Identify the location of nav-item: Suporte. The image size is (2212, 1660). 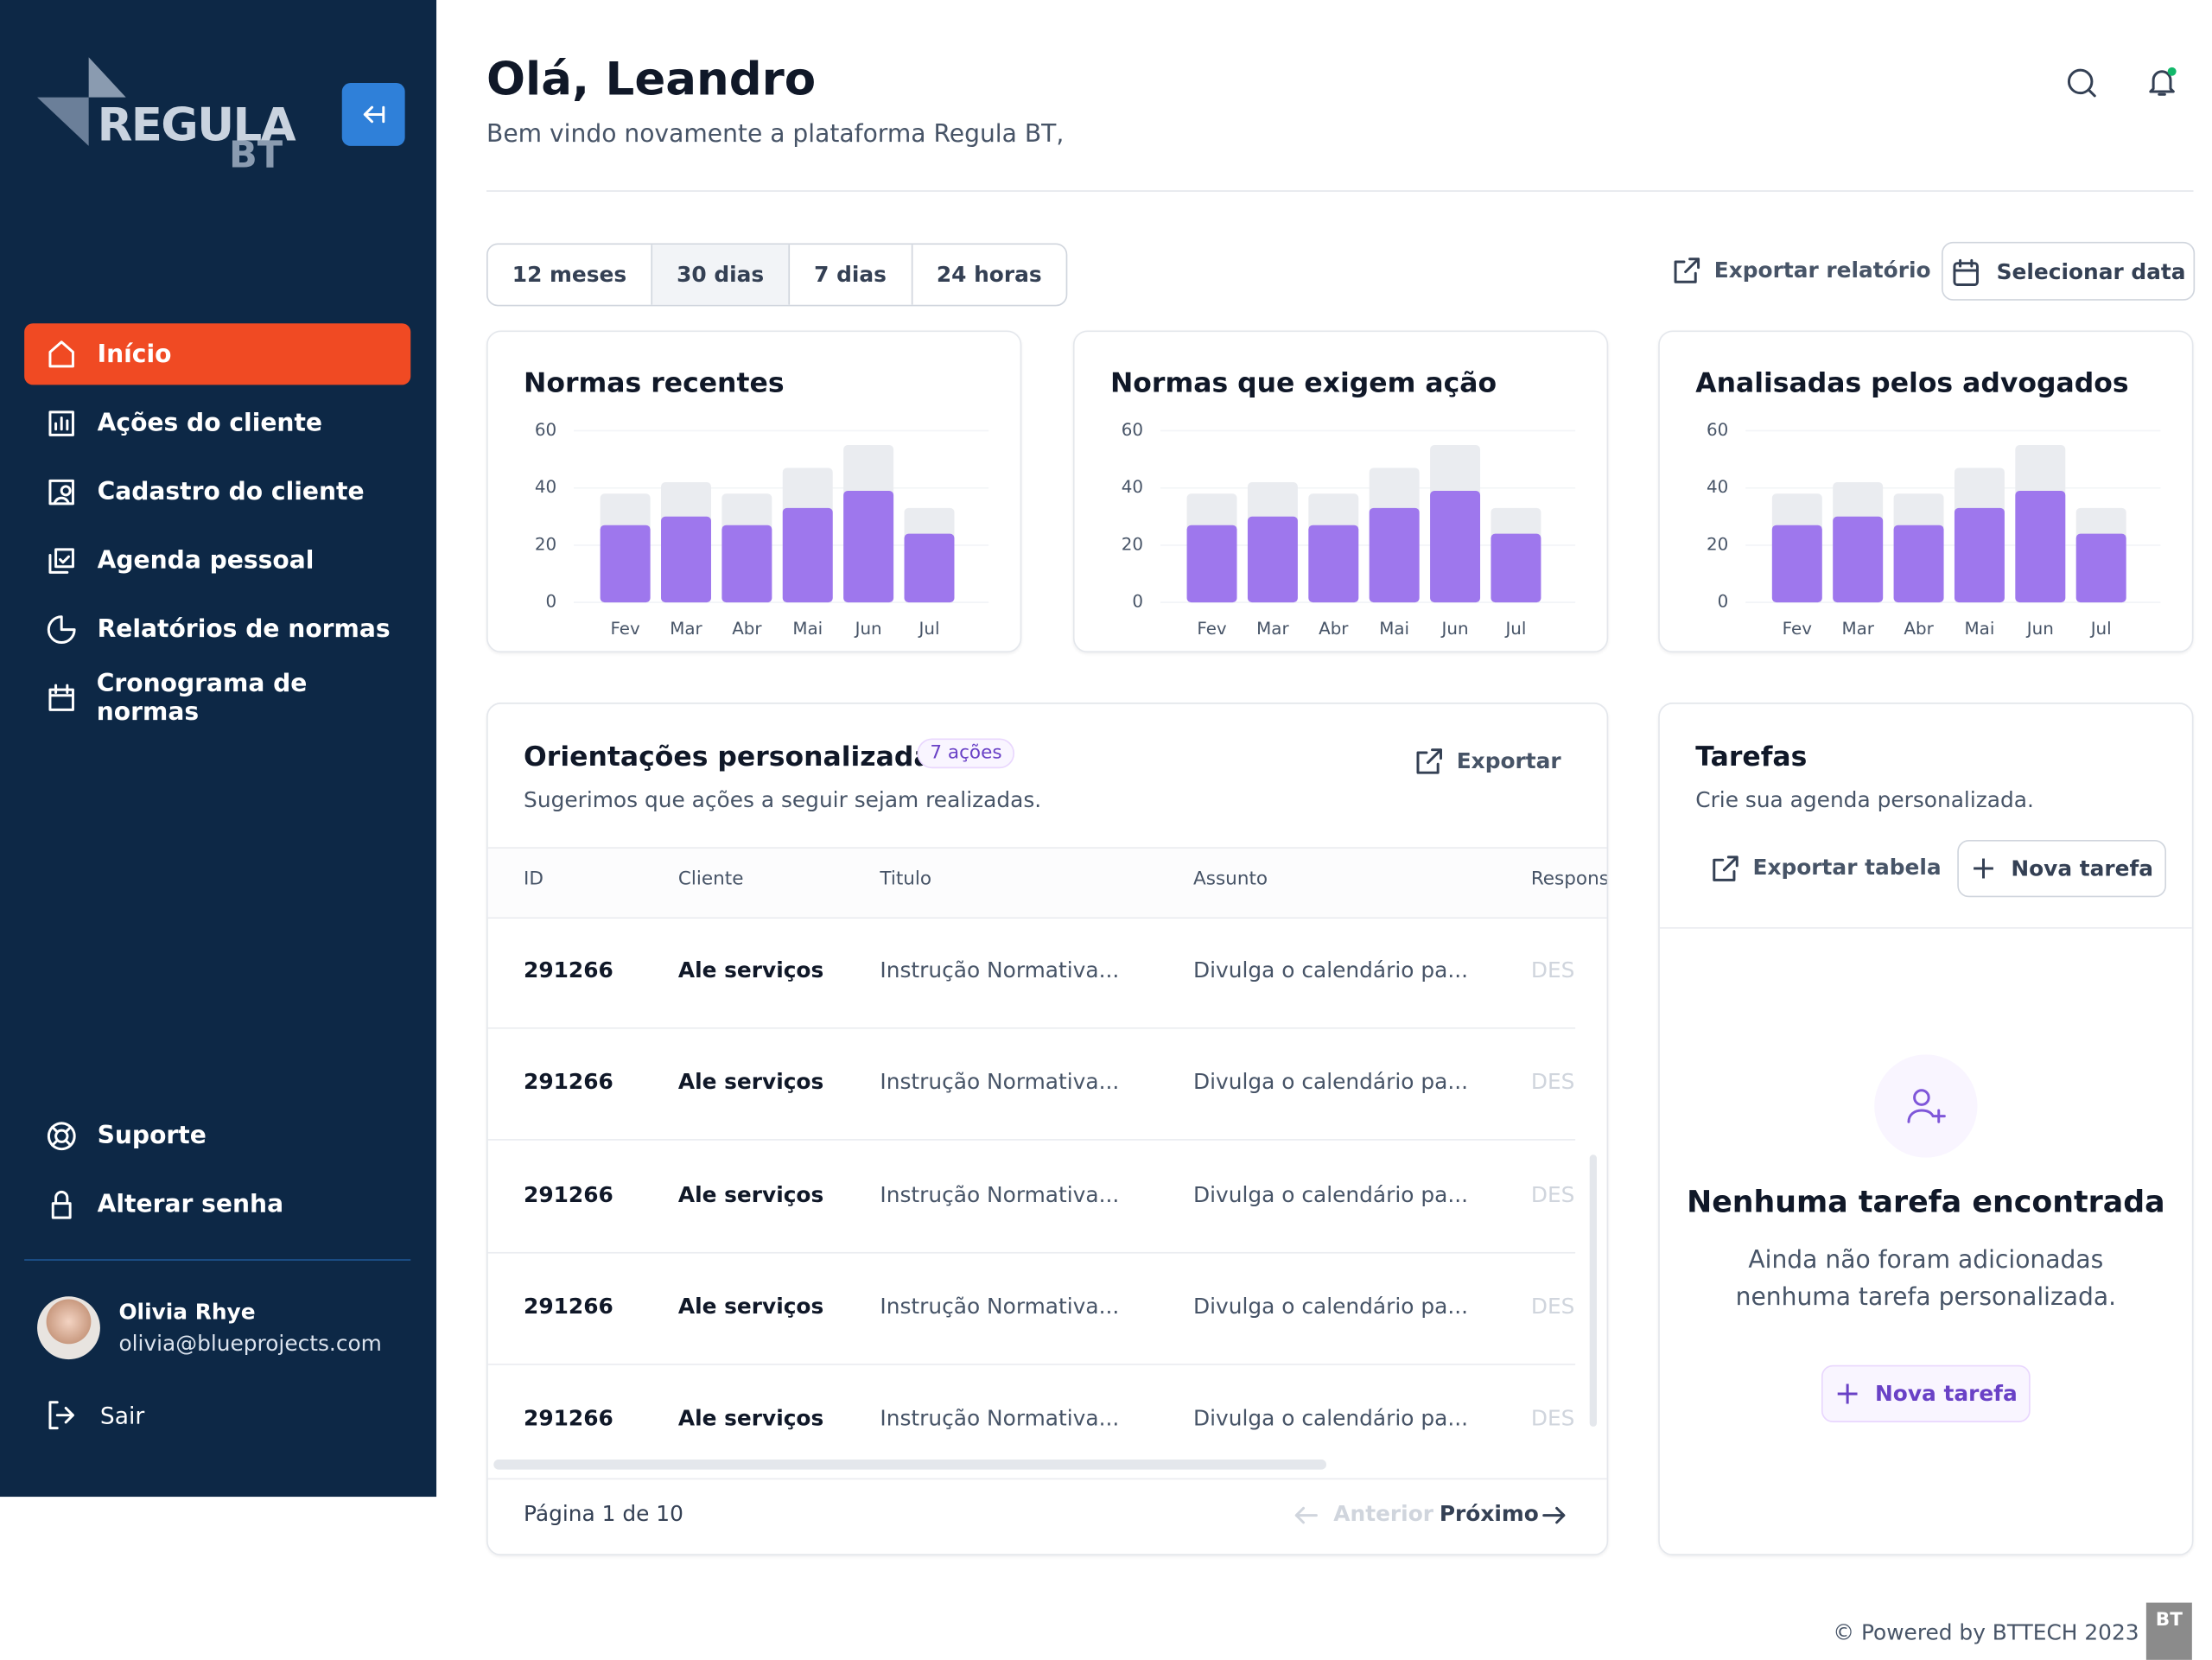
(217, 1135).